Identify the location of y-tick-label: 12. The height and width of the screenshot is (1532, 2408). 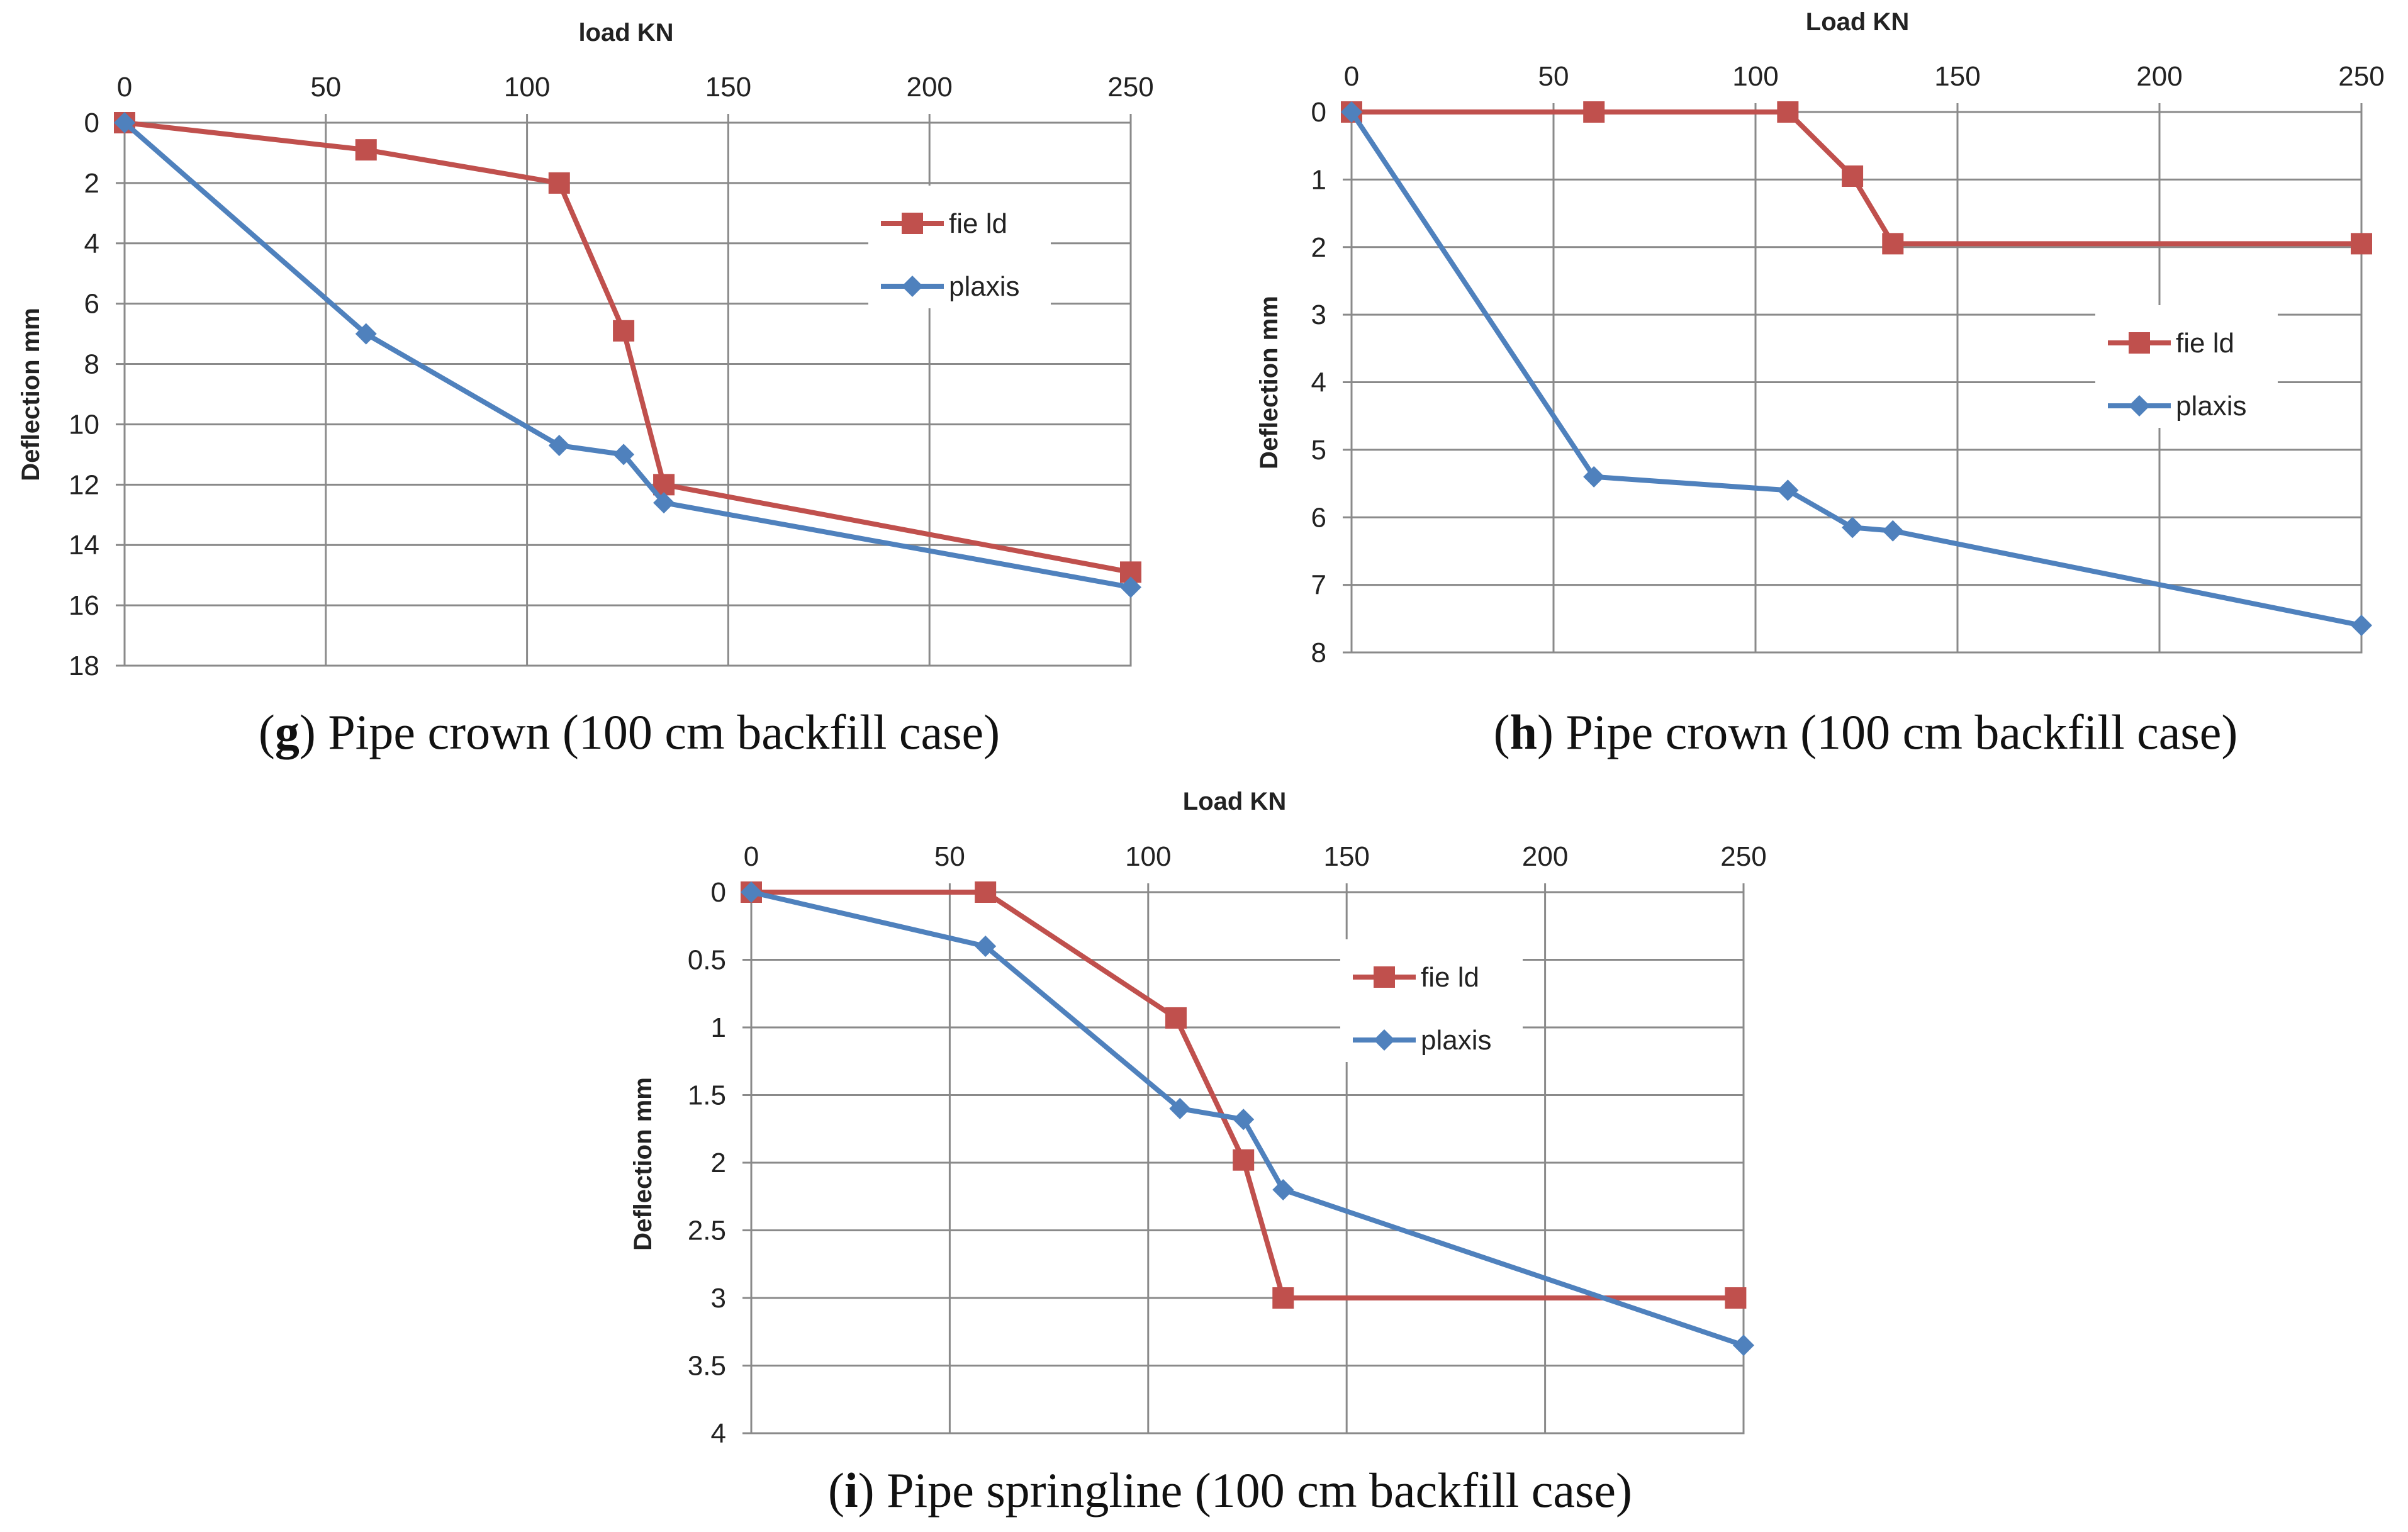
(84, 485).